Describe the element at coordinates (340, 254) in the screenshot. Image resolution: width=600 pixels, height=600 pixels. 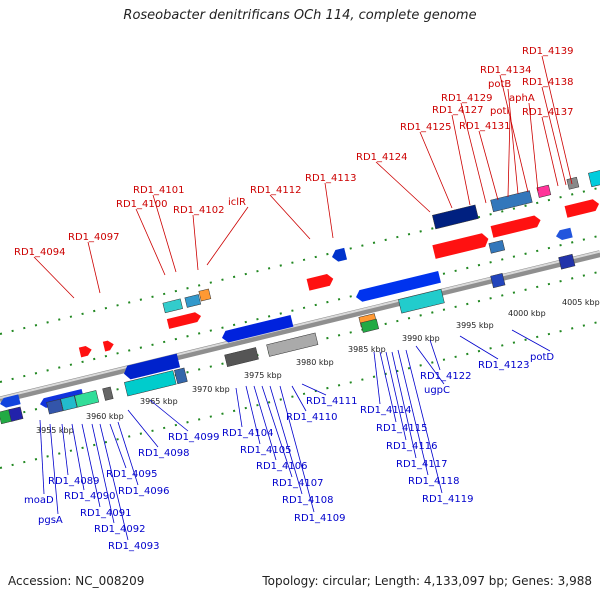
I see `upper-gene-box-3-shape` at that location.